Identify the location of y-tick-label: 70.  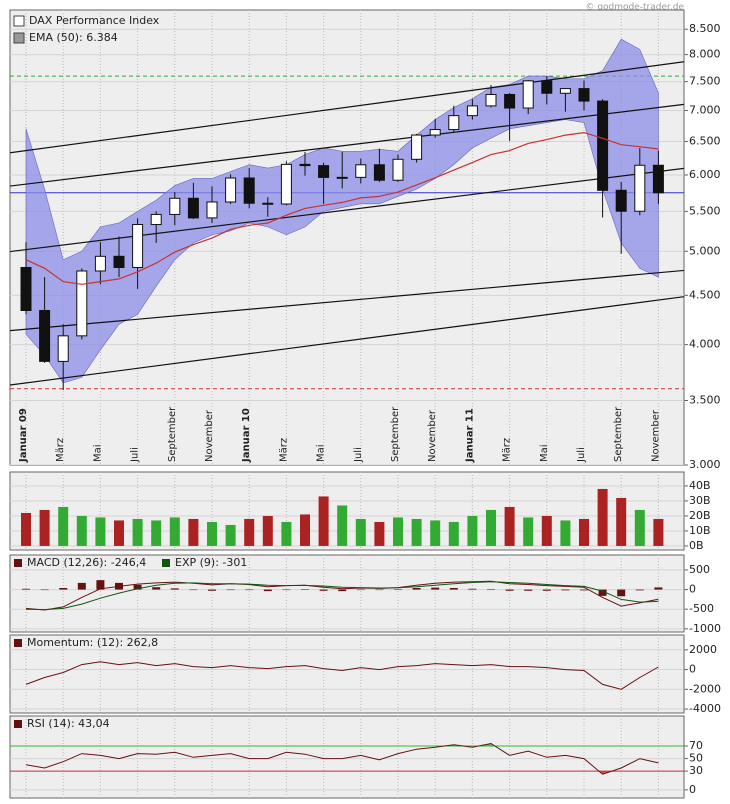
(696, 745).